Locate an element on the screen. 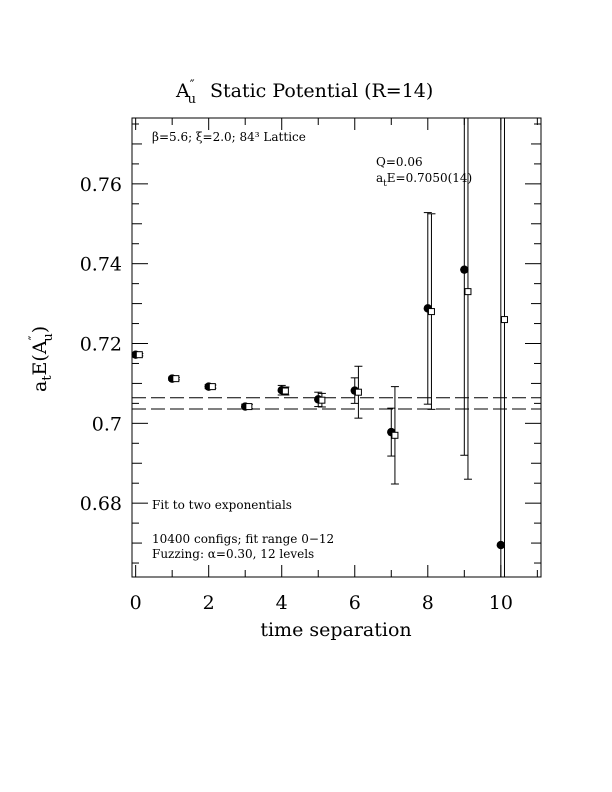 This screenshot has width=612, height=792. x-axis-label: time separation is located at coordinates (335, 630).